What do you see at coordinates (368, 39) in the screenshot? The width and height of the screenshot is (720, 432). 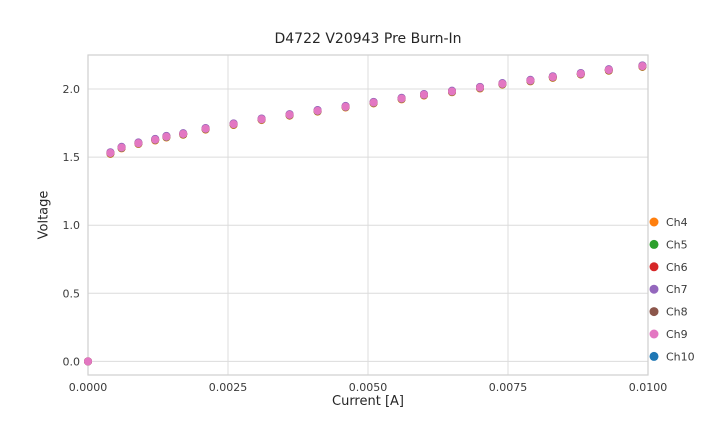 I see `chart-title: D4722 V20943 Pre Burn-In` at bounding box center [368, 39].